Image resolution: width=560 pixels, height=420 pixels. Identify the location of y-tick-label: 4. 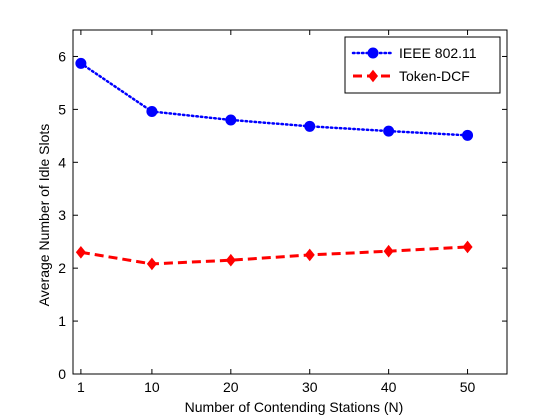
(62, 162).